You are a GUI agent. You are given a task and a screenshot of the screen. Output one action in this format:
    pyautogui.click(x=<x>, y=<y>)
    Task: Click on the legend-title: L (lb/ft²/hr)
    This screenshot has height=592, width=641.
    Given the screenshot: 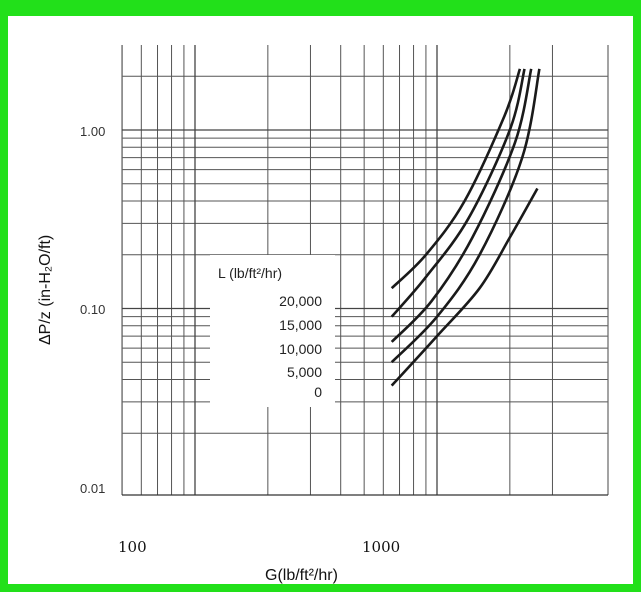 What is the action you would take?
    pyautogui.click(x=250, y=273)
    